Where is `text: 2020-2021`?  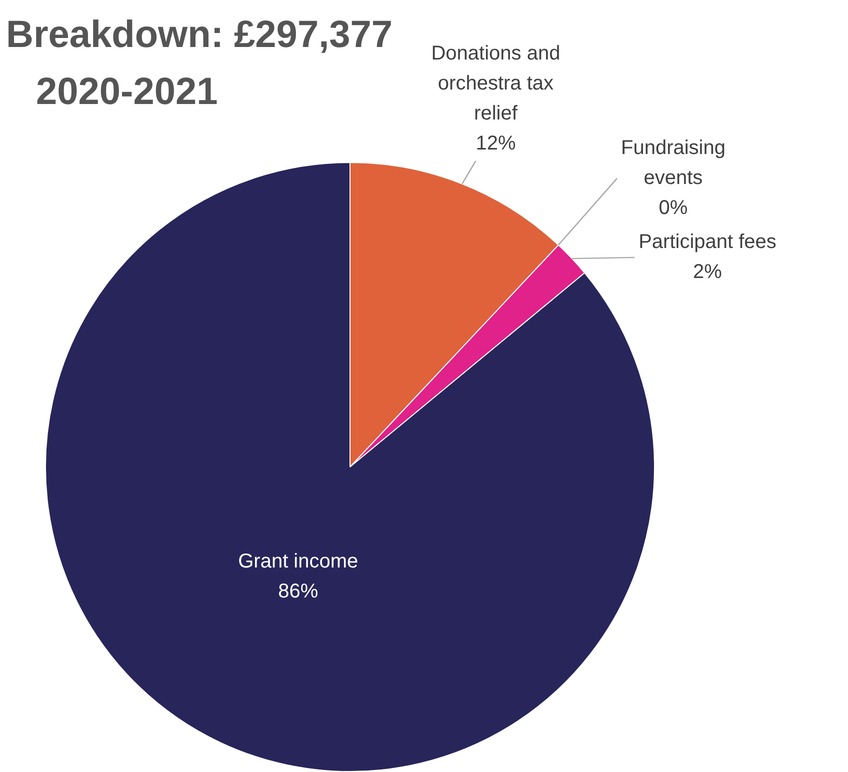 text: 2020-2021 is located at coordinates (127, 92).